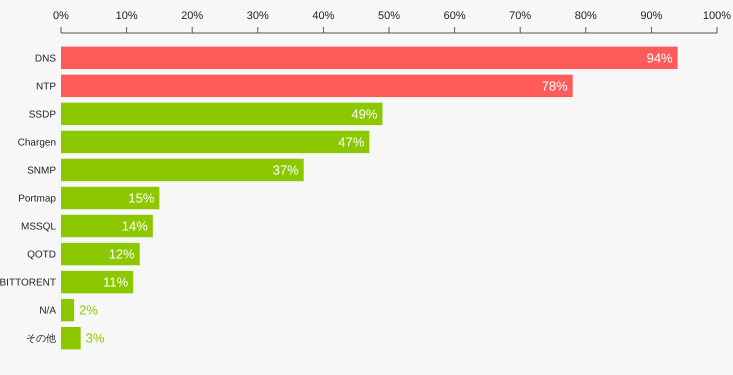  I want to click on x-tick-label: 0%, so click(61, 16).